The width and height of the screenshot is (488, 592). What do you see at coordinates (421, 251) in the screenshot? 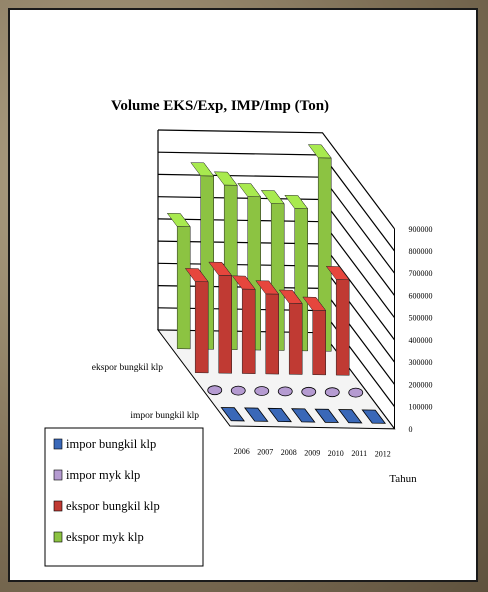
I see `y-tick-label: 800000` at bounding box center [421, 251].